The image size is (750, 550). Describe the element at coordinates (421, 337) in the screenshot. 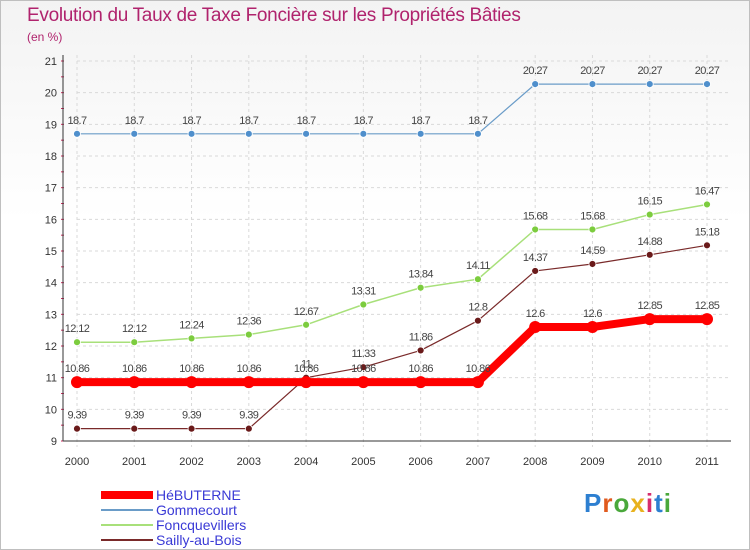

I see `data-label: 11.86` at that location.